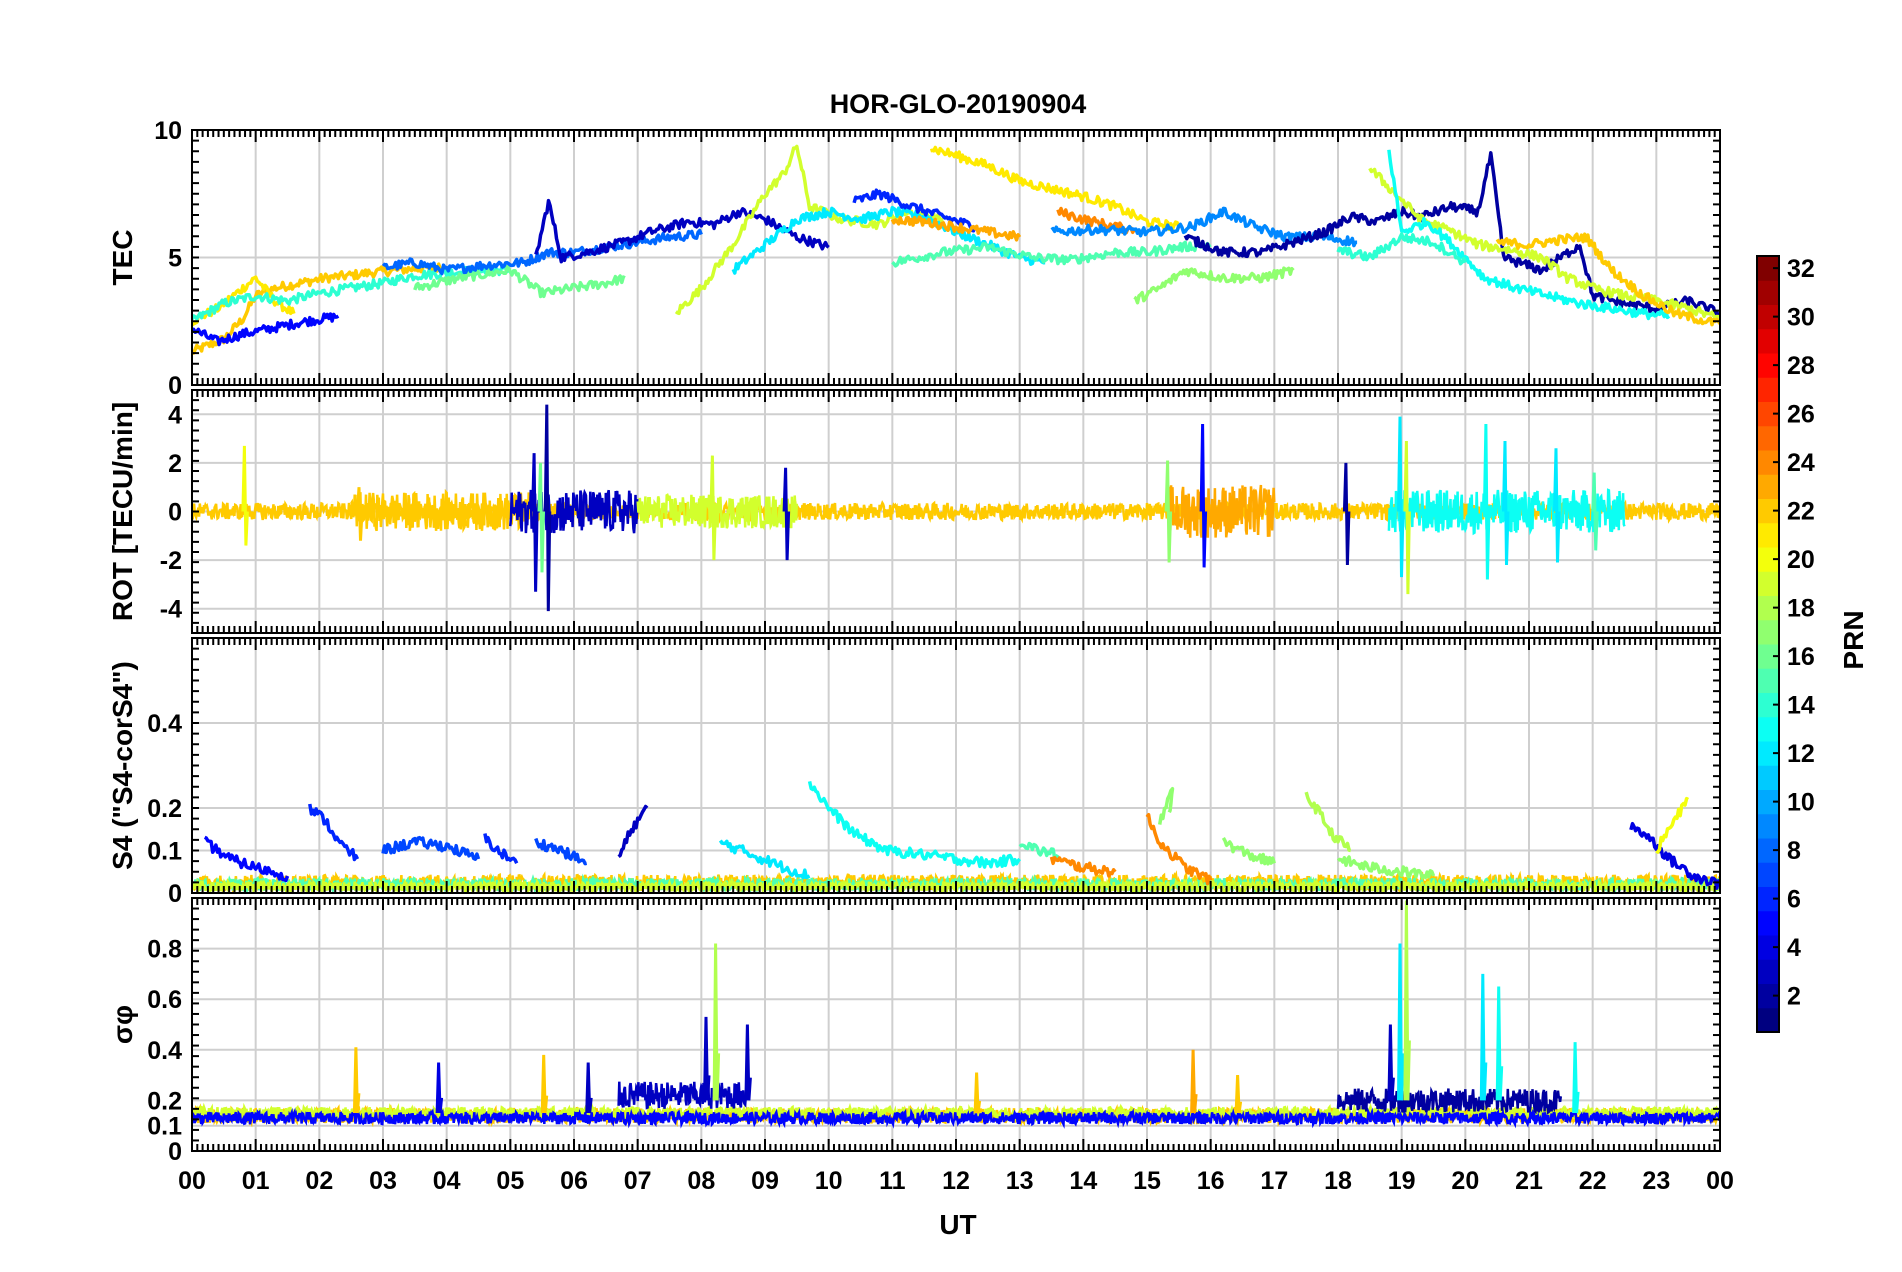  I want to click on x-tick-label: 08, so click(701, 1181).